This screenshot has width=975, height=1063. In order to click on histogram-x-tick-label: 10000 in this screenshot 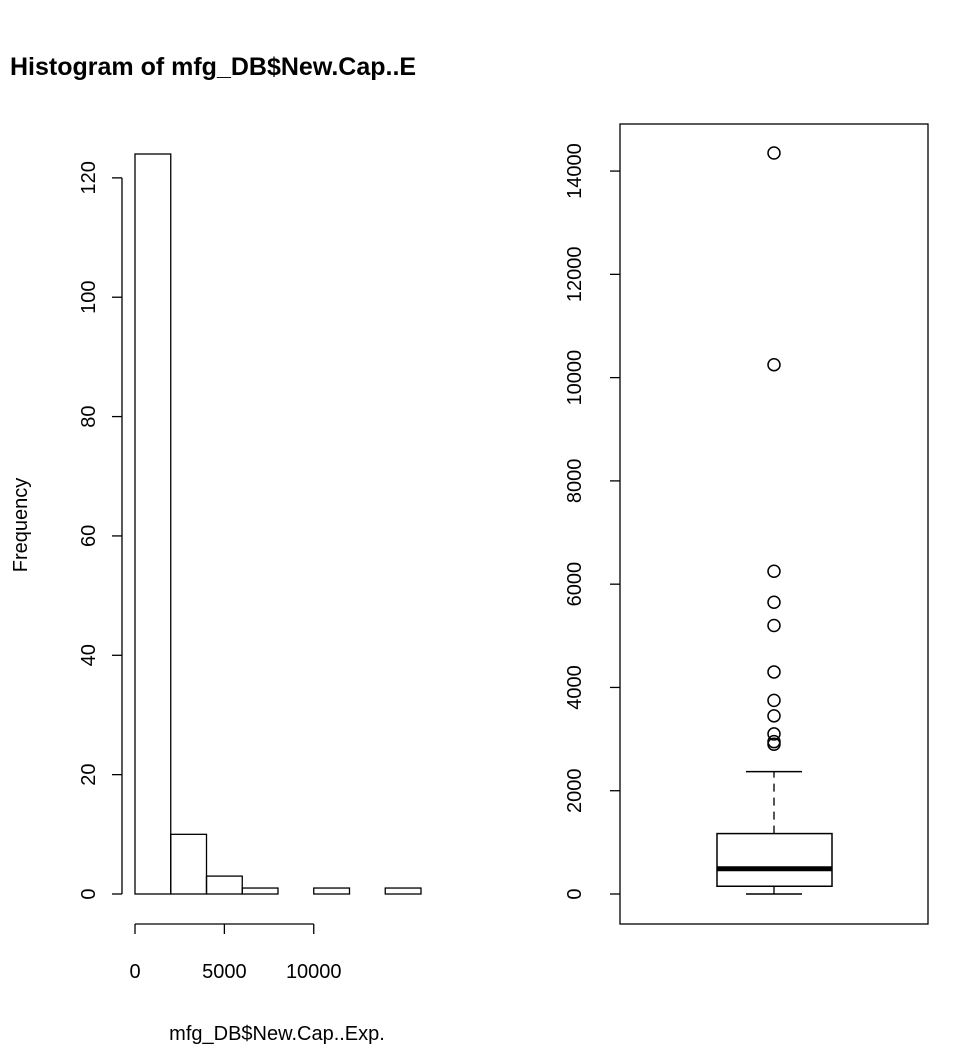, I will do `click(314, 972)`.